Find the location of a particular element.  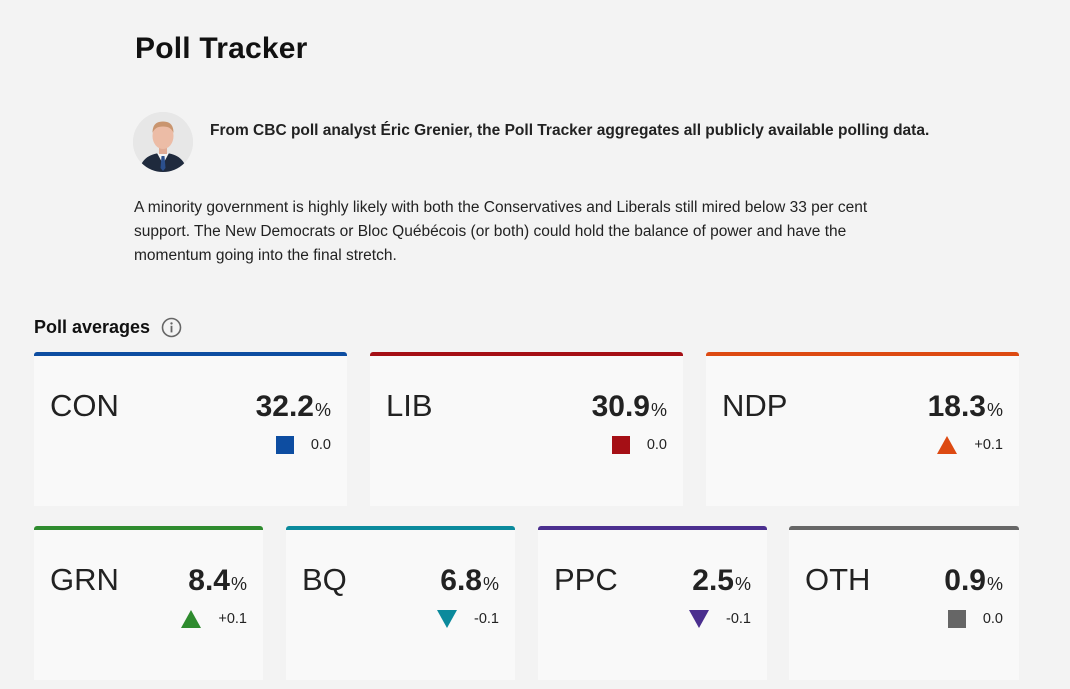

party-card-oth: OTH 0.9% 0.0 is located at coordinates (904, 603).